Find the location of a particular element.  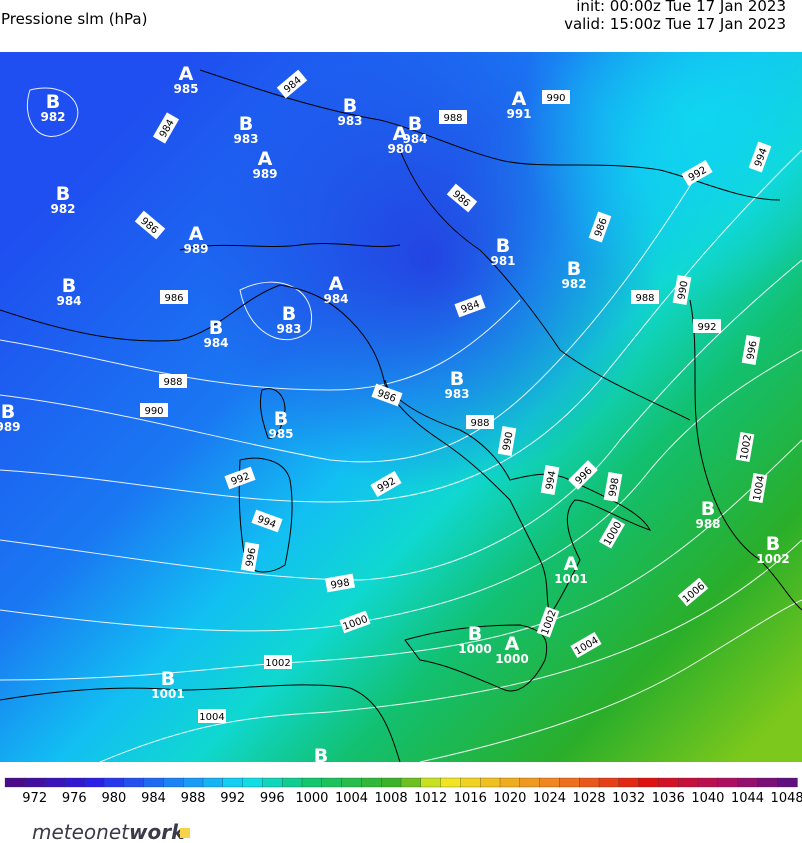

isobar-value: 1004 is located at coordinates (211, 717).